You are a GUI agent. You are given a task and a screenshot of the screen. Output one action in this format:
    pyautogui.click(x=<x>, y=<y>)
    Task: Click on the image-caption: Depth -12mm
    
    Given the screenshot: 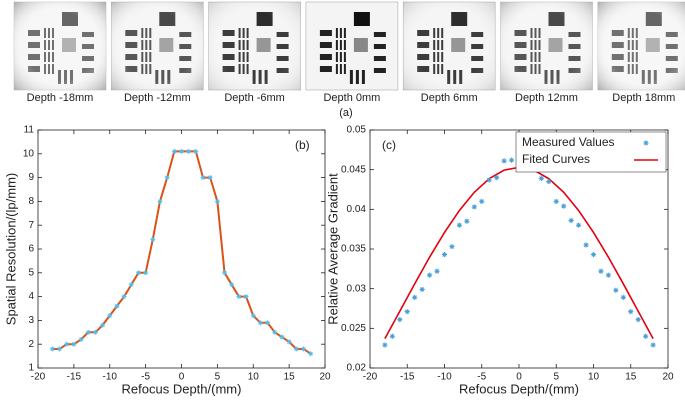 What is the action you would take?
    pyautogui.click(x=157, y=98)
    